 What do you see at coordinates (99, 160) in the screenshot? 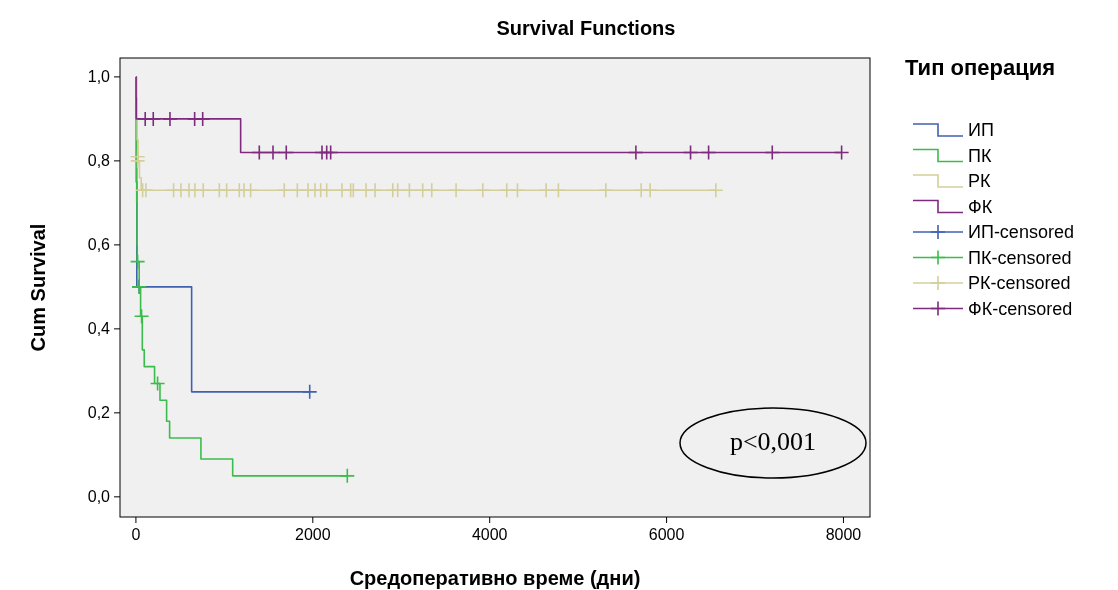
I see `y-tick-label: 0,8` at bounding box center [99, 160].